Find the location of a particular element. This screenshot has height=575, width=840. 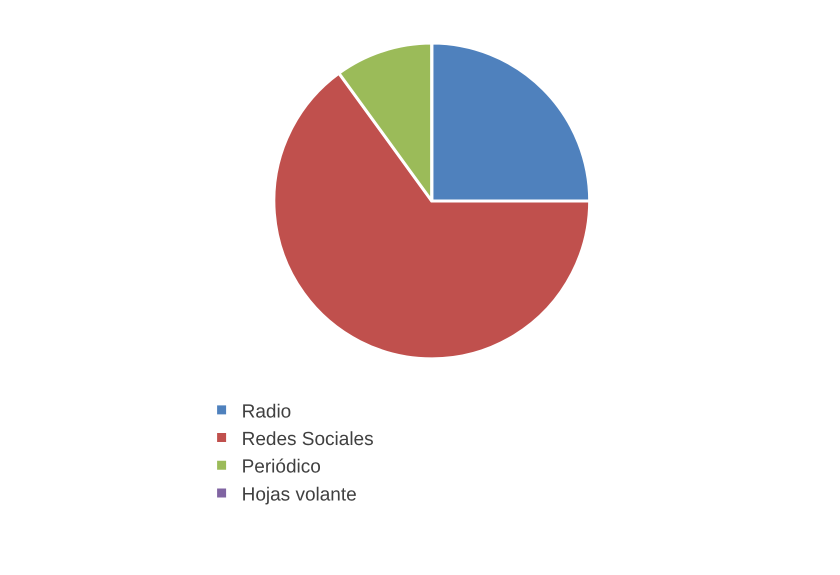

legend-label: Radio is located at coordinates (267, 411).